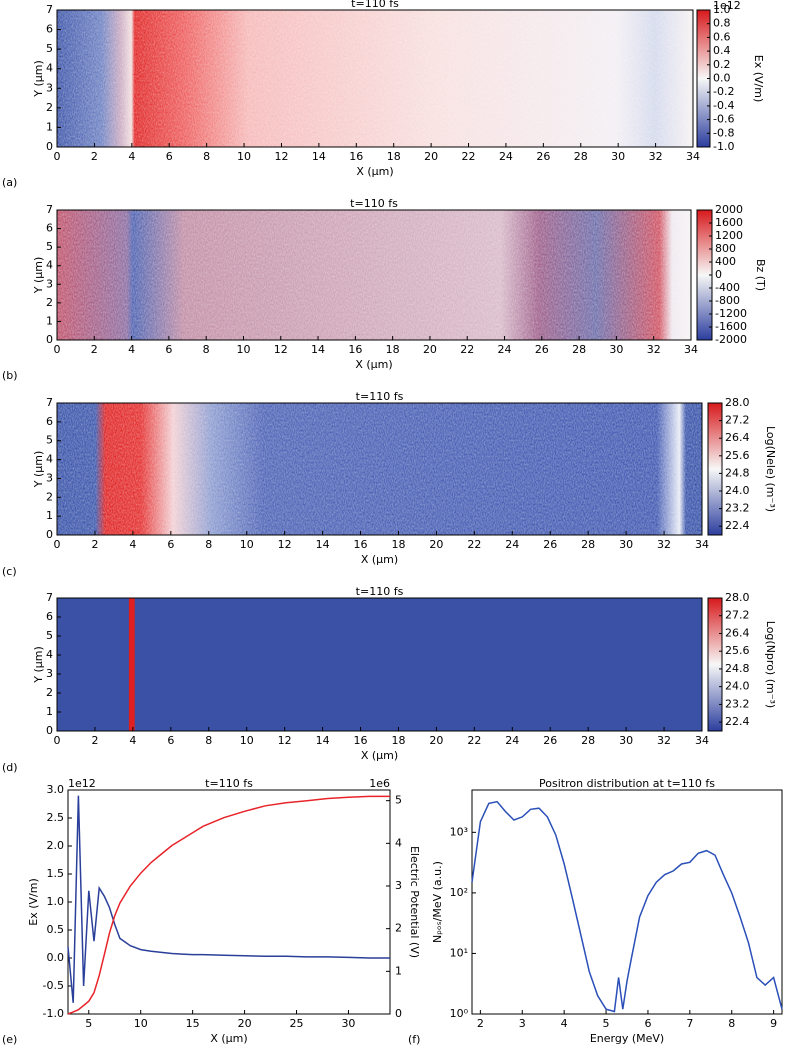 The height and width of the screenshot is (1048, 787). I want to click on colorbar-tick-label: 800, so click(725, 248).